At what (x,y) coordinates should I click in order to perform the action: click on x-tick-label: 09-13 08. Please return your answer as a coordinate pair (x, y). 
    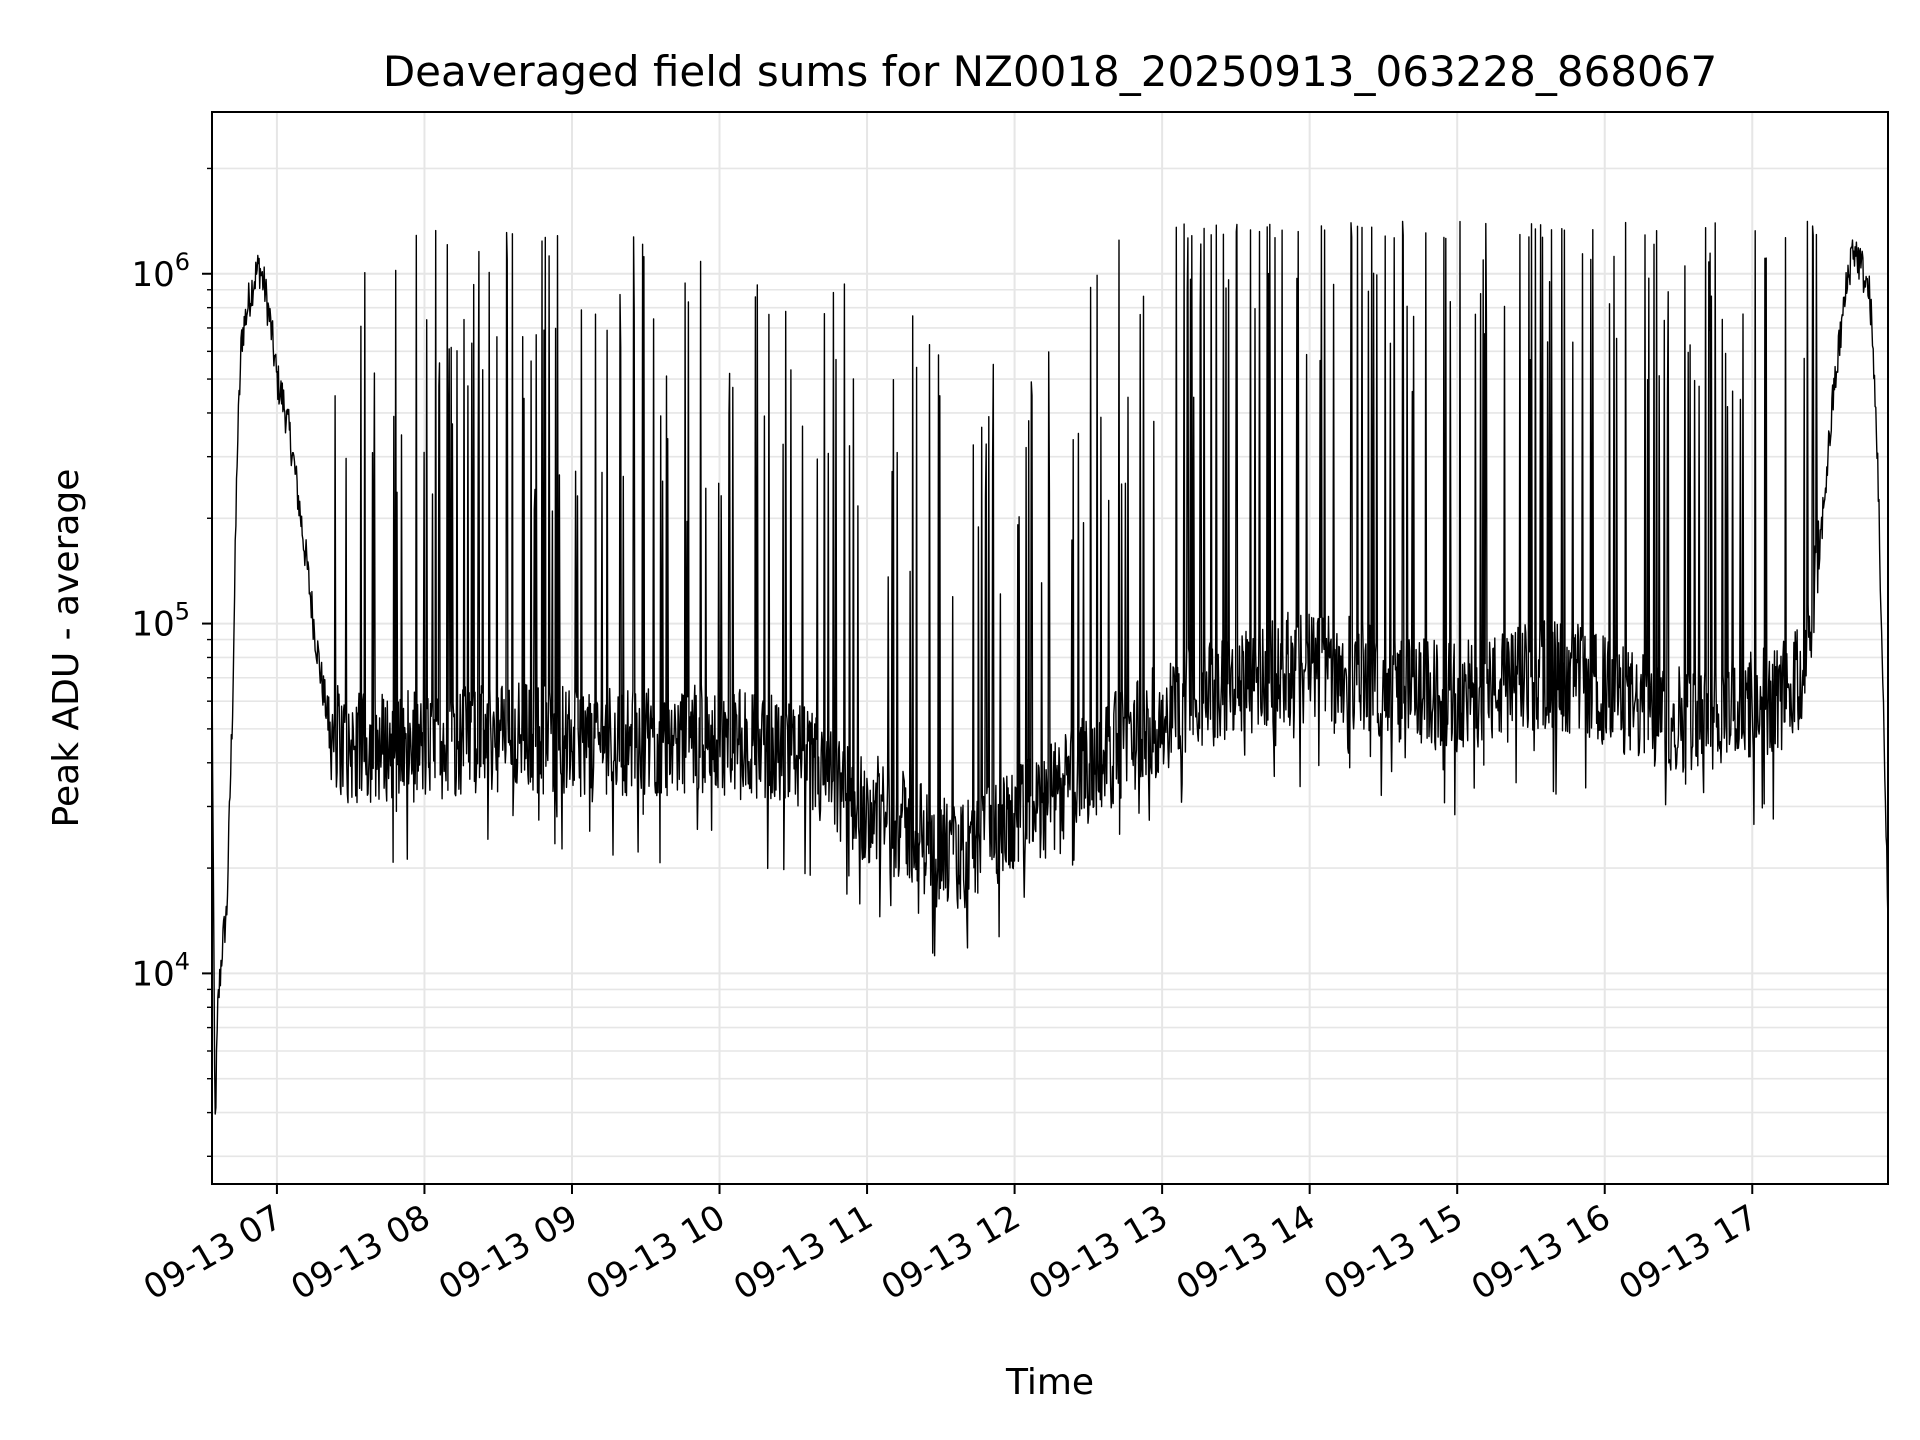
    Looking at the image, I should click on (361, 1252).